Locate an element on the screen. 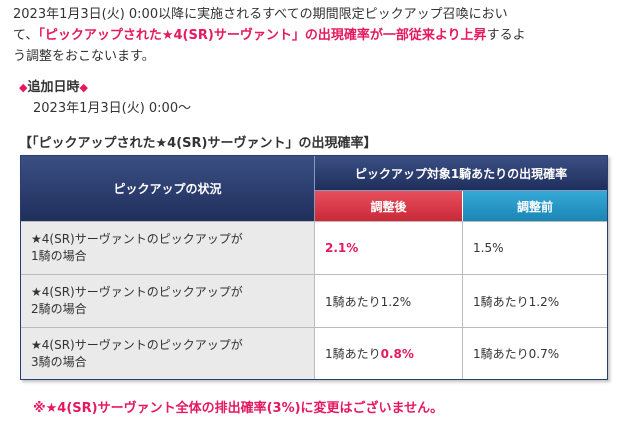 This screenshot has height=421, width=618. row-3-label-line-2: 3騎の場合 is located at coordinates (59, 361).